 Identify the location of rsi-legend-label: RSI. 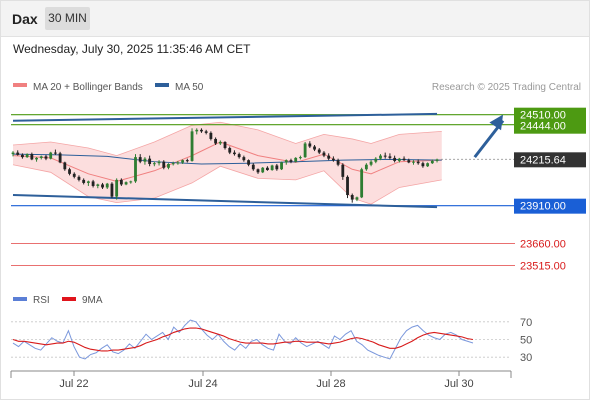
(41, 300).